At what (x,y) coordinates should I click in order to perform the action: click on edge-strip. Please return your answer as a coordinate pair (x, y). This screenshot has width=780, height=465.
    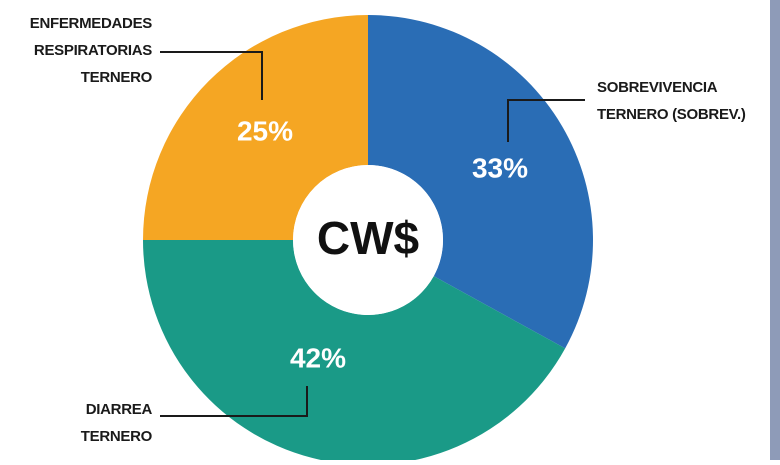
    Looking at the image, I should click on (775, 230).